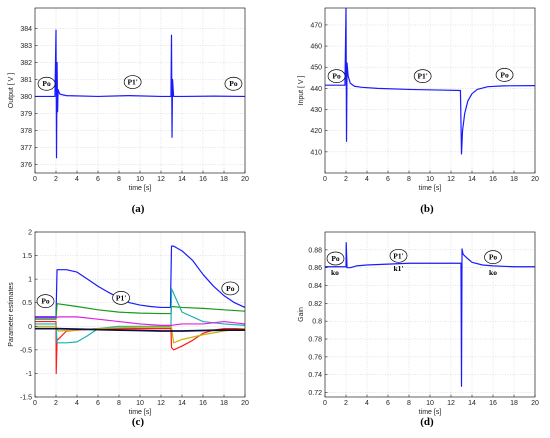 The image size is (550, 438). I want to click on y-tick-label: 1, so click(30, 280).